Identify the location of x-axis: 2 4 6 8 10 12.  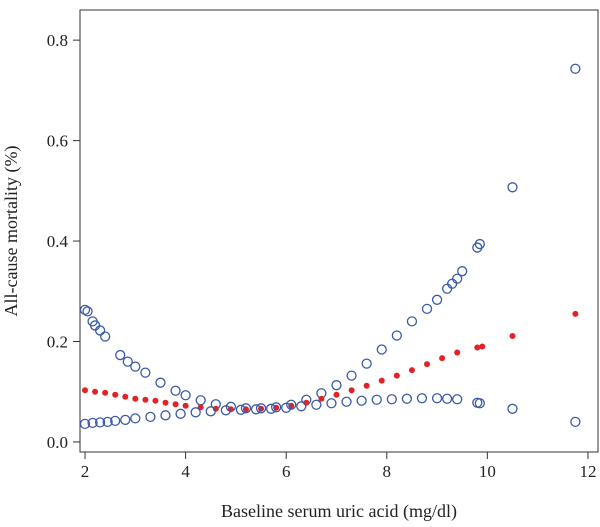
(338, 466).